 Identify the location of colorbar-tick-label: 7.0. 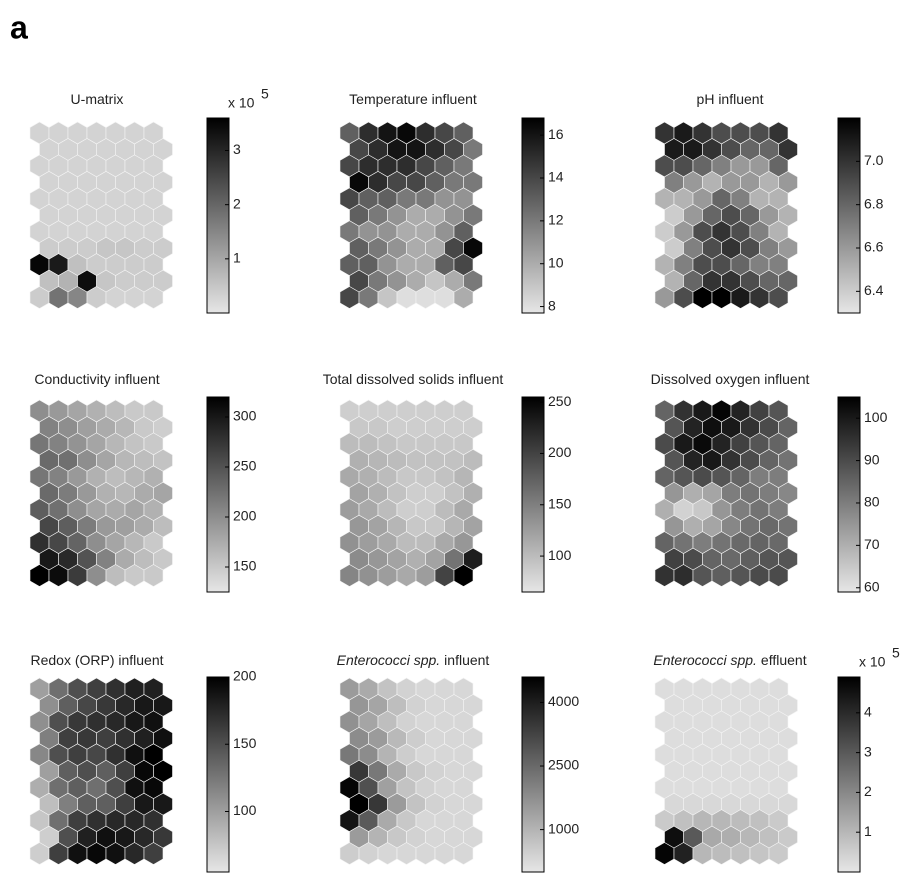
(874, 160).